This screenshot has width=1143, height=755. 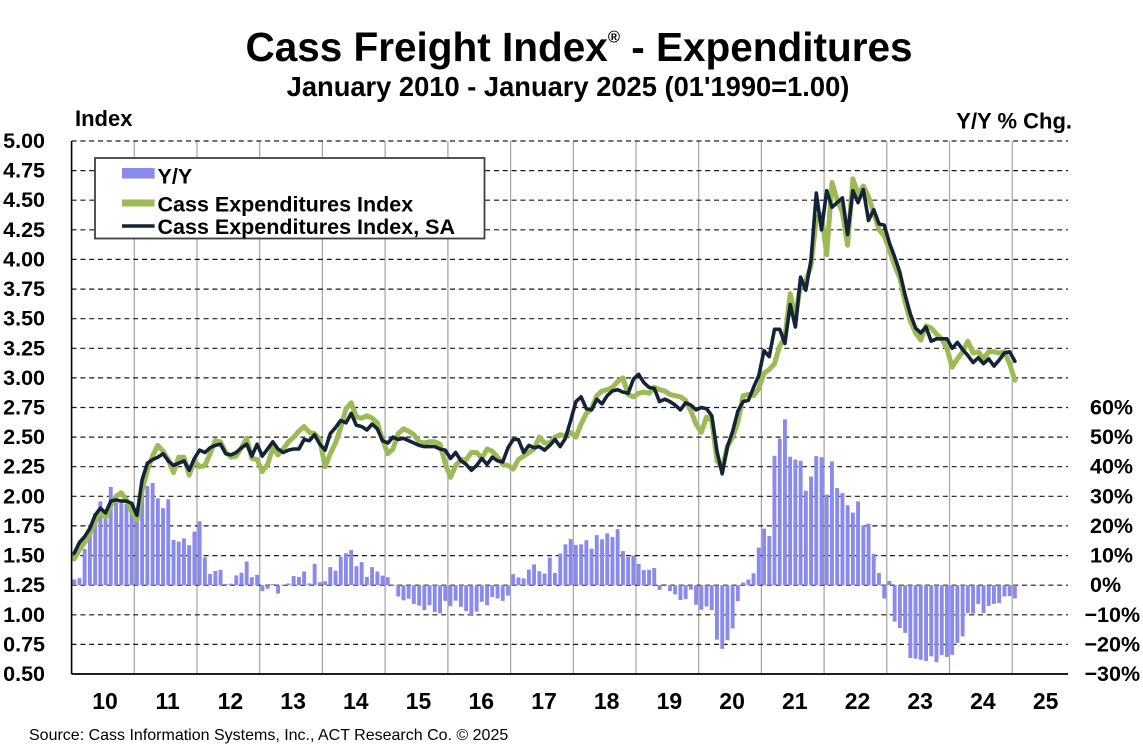 I want to click on svg-text: 3.25, so click(x=24, y=348).